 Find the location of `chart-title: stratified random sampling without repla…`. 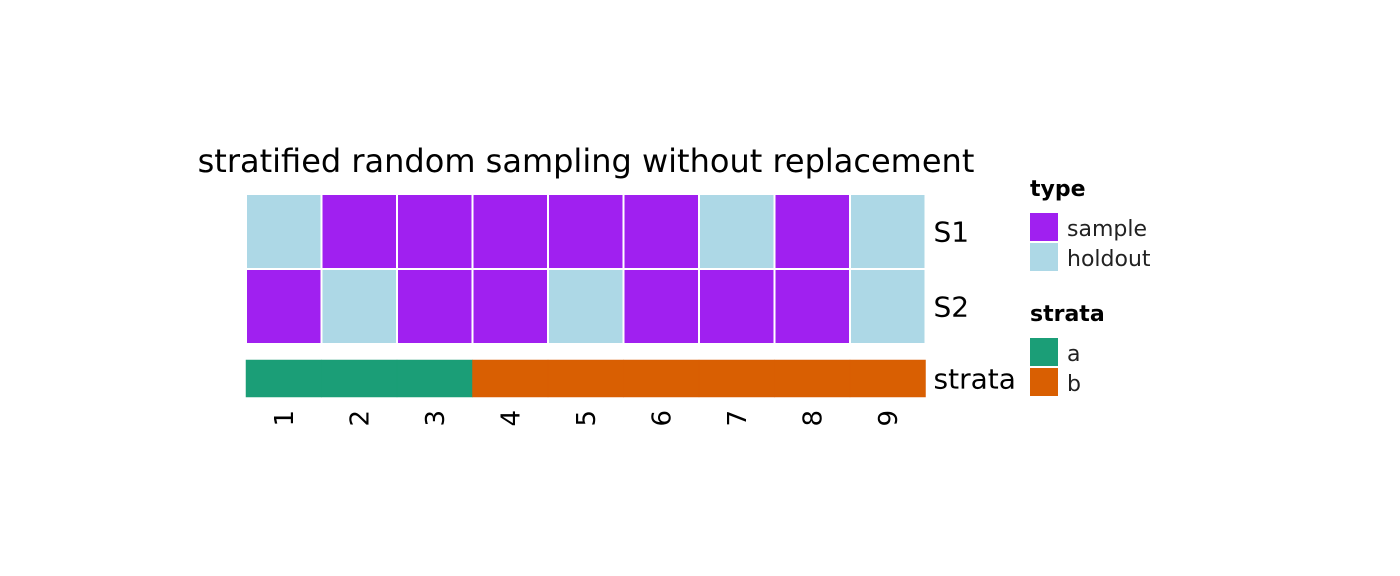

chart-title: stratified random sampling without repla… is located at coordinates (586, 161).